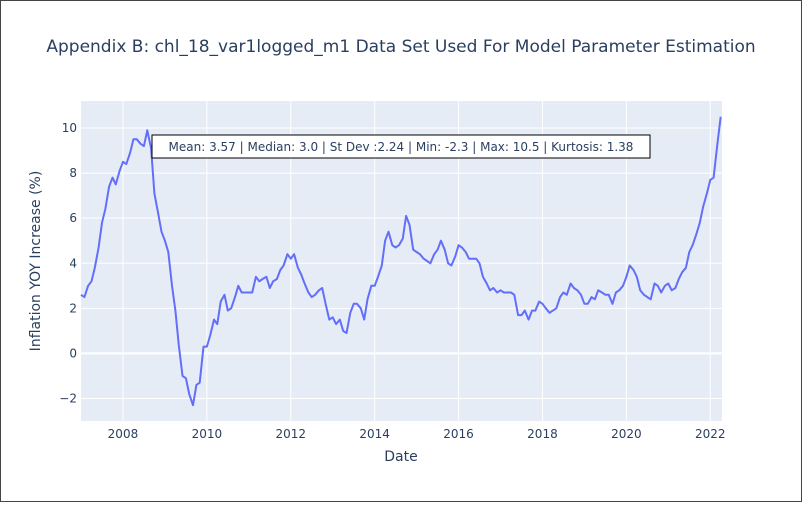  I want to click on x-tick-label: 2014, so click(374, 434).